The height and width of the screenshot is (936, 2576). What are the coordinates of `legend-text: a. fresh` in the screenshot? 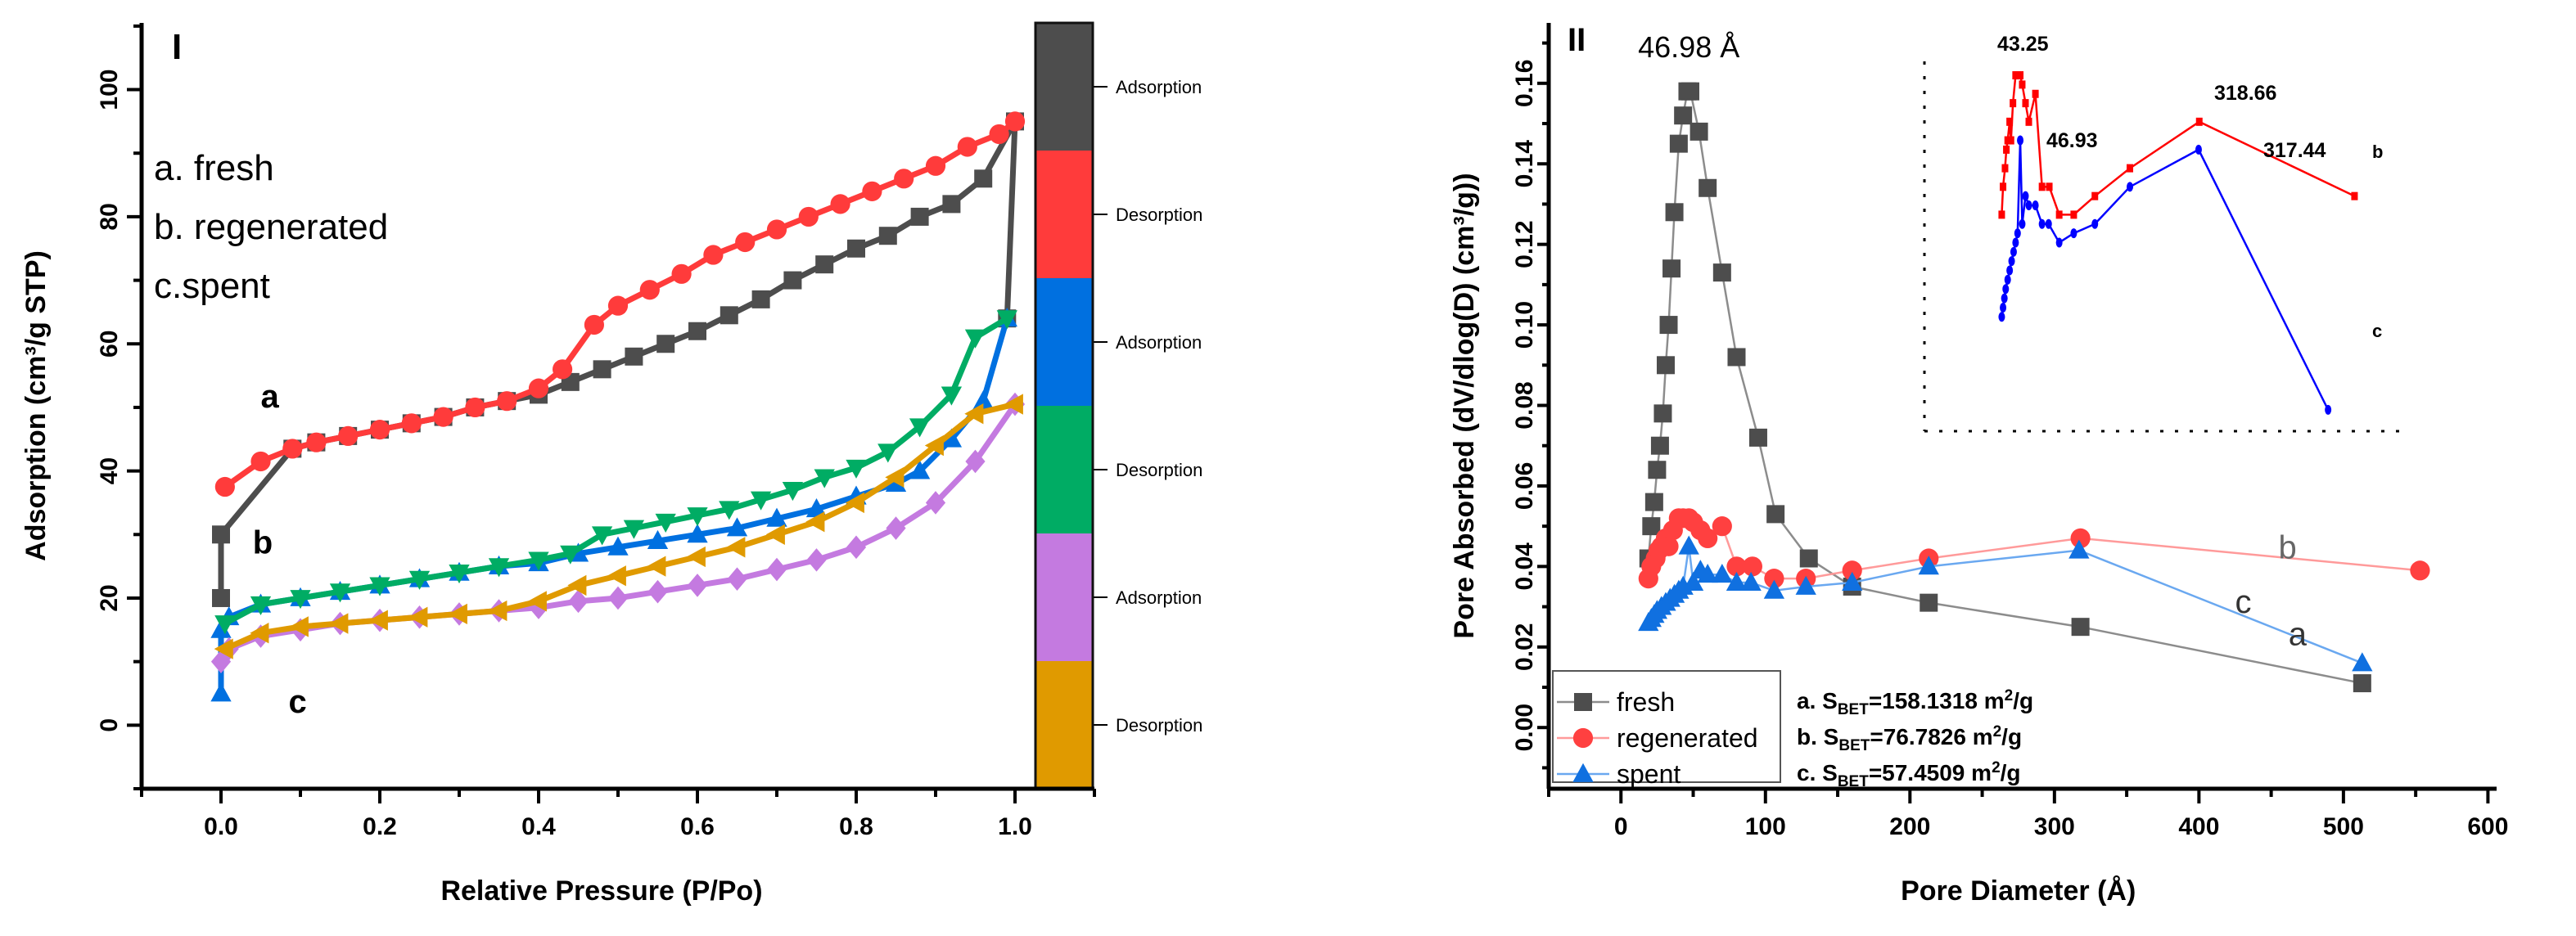 It's located at (214, 168).